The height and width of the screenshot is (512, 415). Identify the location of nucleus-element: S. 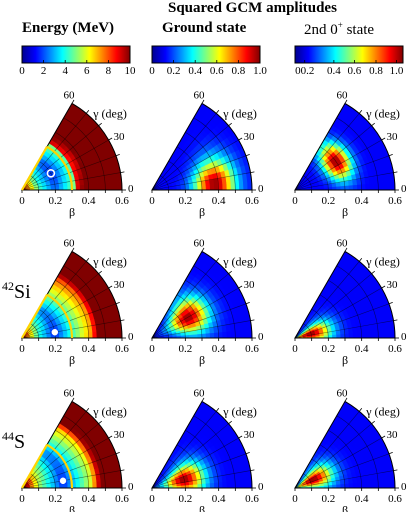
(19, 442).